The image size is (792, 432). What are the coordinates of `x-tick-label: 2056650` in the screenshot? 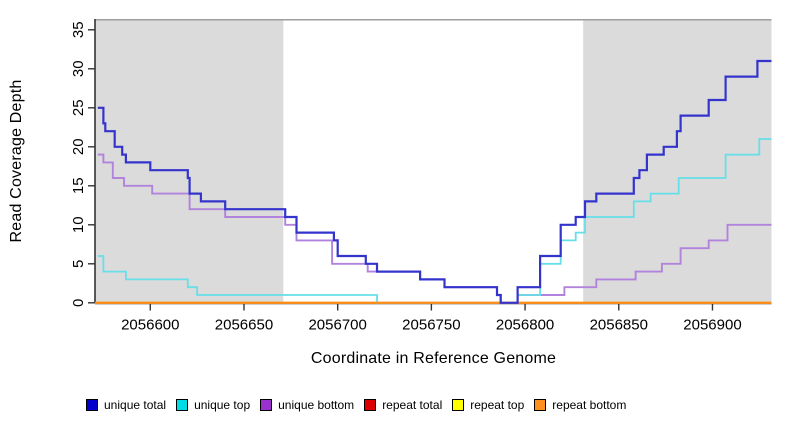 It's located at (244, 325).